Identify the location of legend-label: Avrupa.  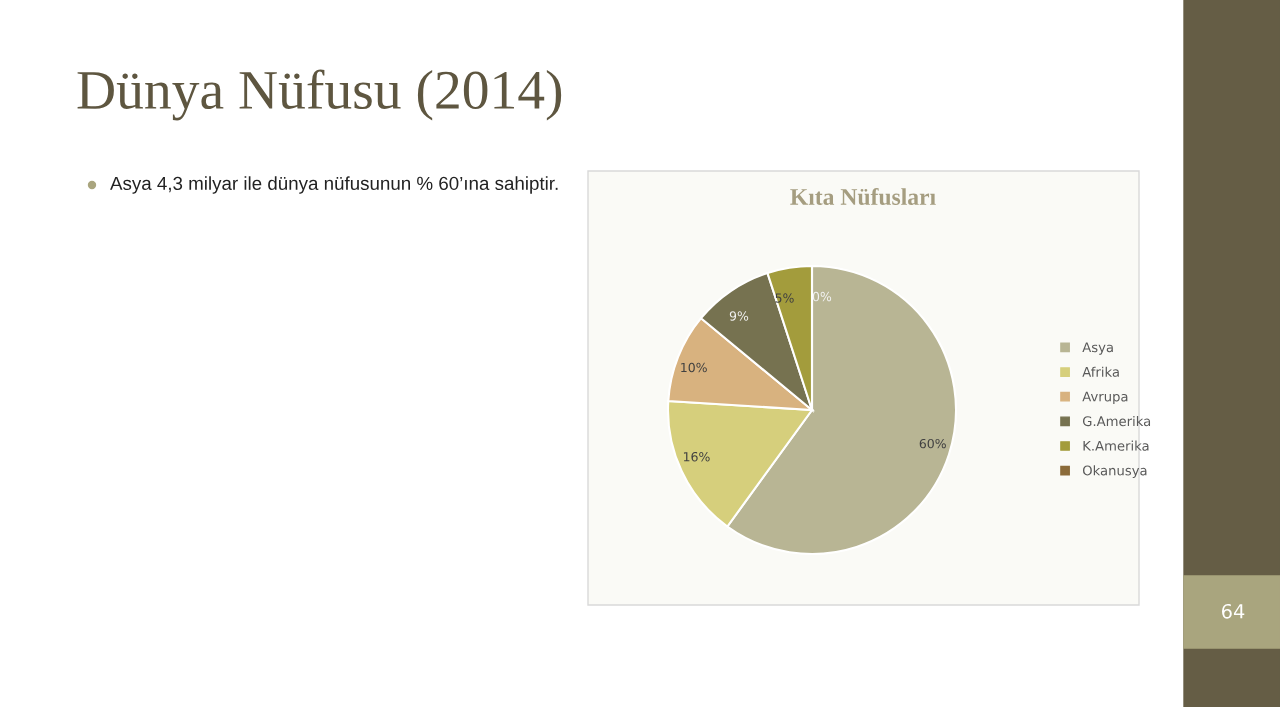
(1105, 398).